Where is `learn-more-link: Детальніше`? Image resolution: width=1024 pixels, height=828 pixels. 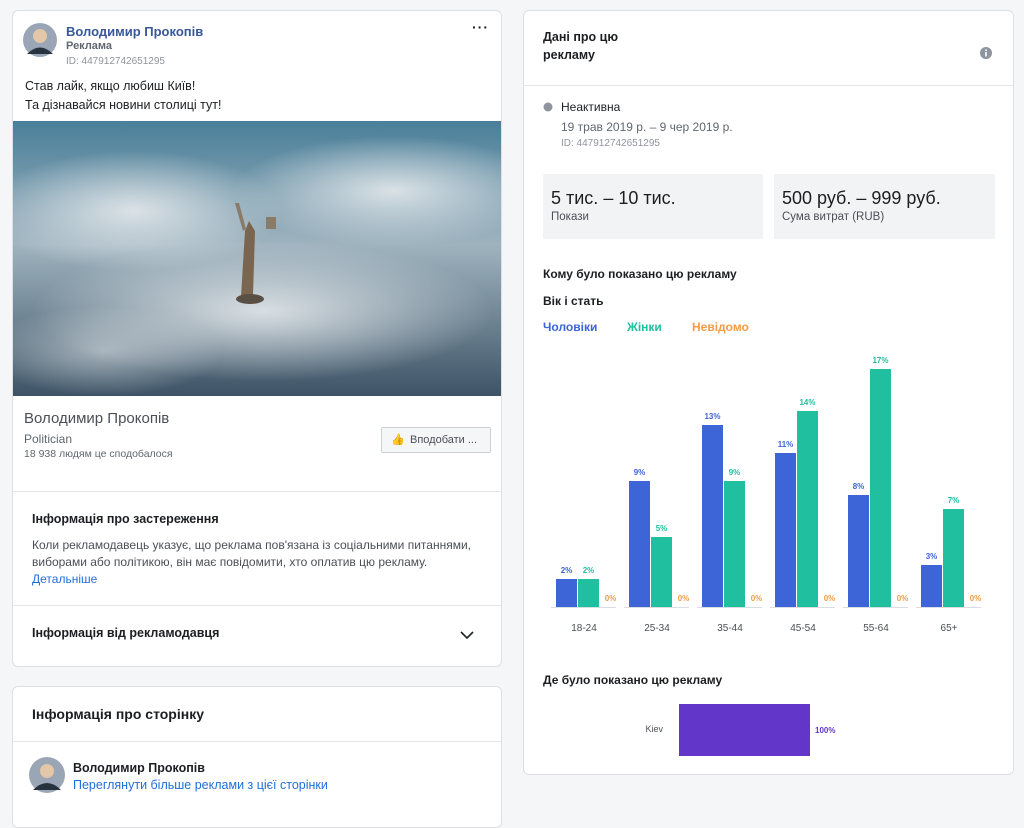 learn-more-link: Детальніше is located at coordinates (65, 579).